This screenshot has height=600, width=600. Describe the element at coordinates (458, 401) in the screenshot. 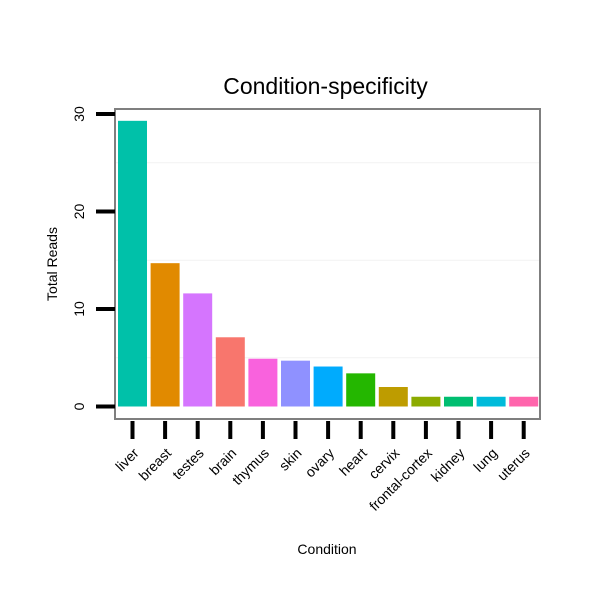

I see `bar-kidney` at that location.